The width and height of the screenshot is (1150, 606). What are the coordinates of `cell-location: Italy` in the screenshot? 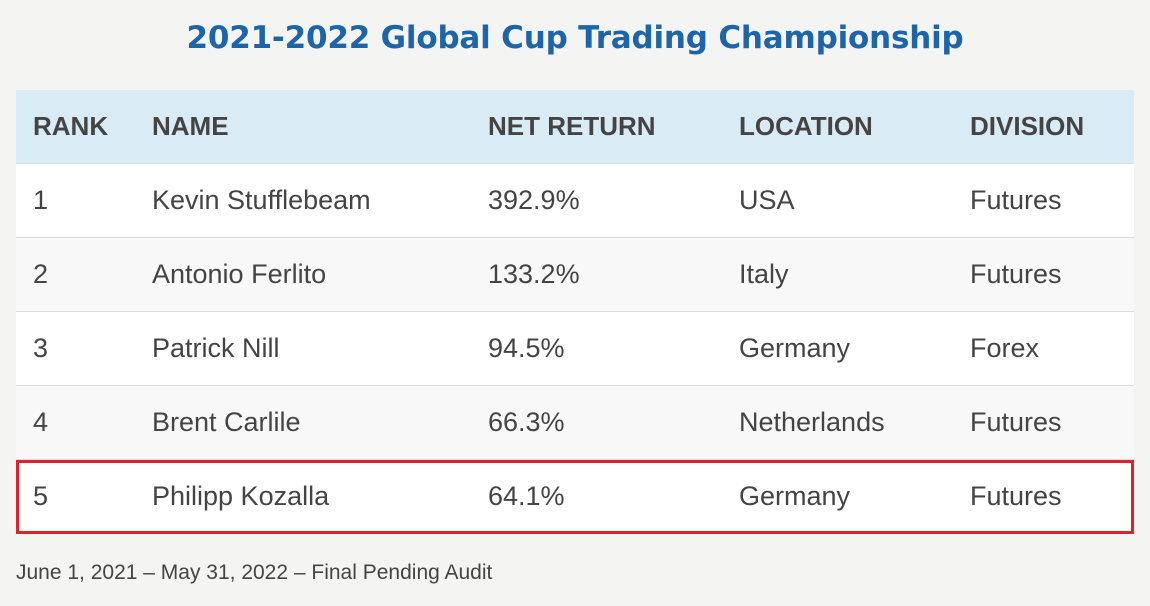 It's located at (764, 274).